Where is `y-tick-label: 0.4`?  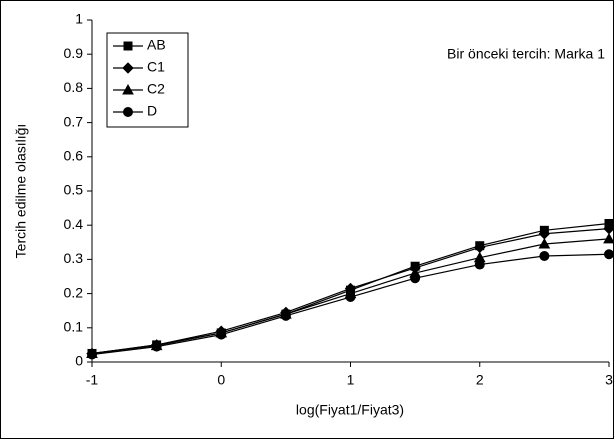
y-tick-label: 0.4 is located at coordinates (74, 224).